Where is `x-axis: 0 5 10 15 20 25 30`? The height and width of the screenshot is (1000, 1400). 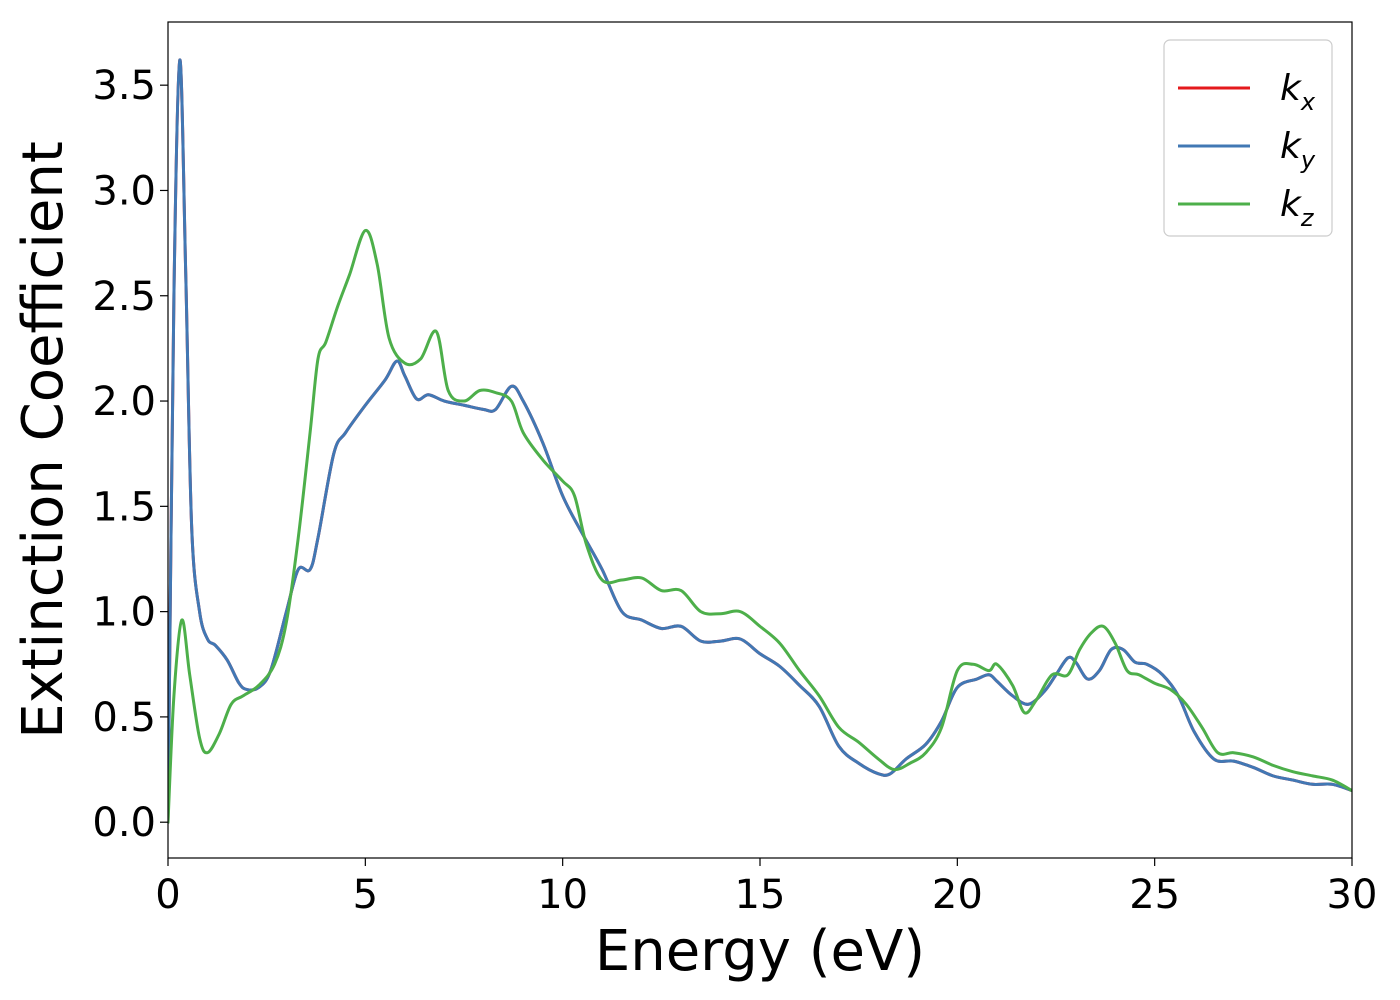
x-axis: 0 5 10 15 20 25 30 is located at coordinates (766, 888).